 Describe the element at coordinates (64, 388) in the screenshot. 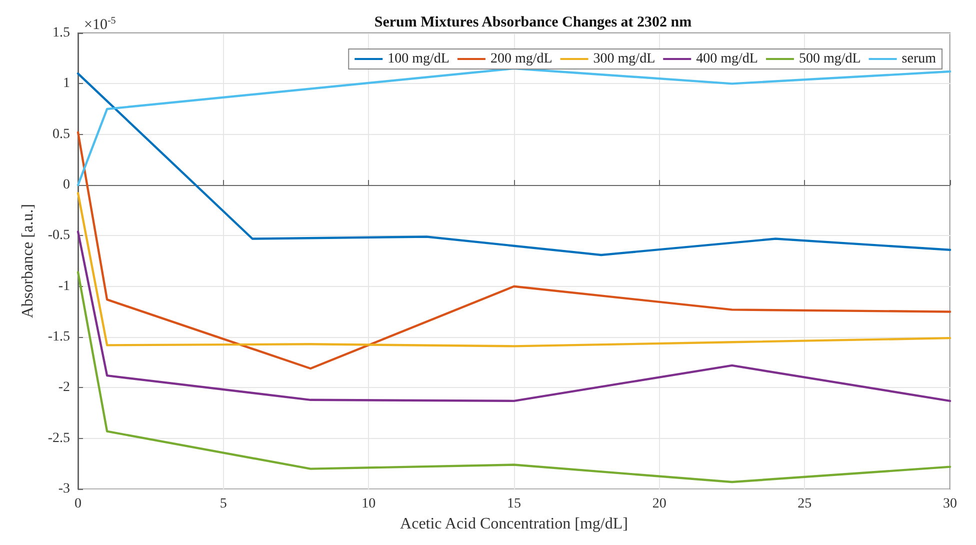

I see `y-tick-label: -2` at that location.